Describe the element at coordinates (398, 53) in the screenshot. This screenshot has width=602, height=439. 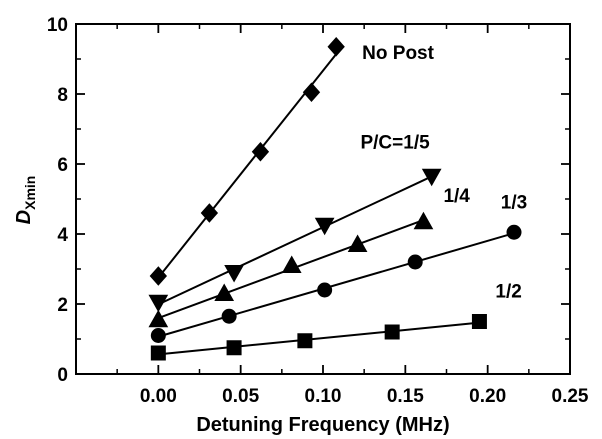
I see `series-label: No Post` at that location.